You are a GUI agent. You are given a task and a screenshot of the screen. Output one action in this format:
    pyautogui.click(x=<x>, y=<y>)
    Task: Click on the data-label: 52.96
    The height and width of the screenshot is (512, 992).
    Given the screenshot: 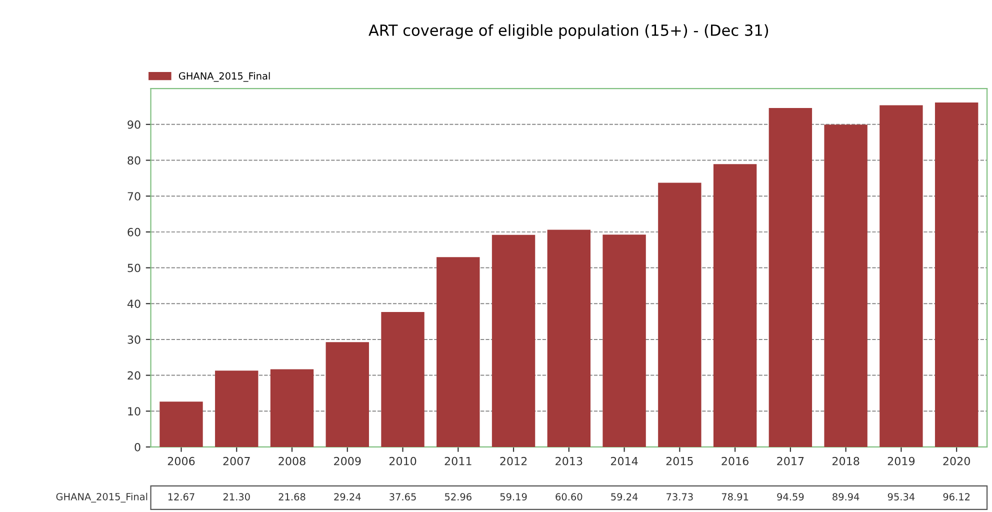 What is the action you would take?
    pyautogui.click(x=458, y=496)
    